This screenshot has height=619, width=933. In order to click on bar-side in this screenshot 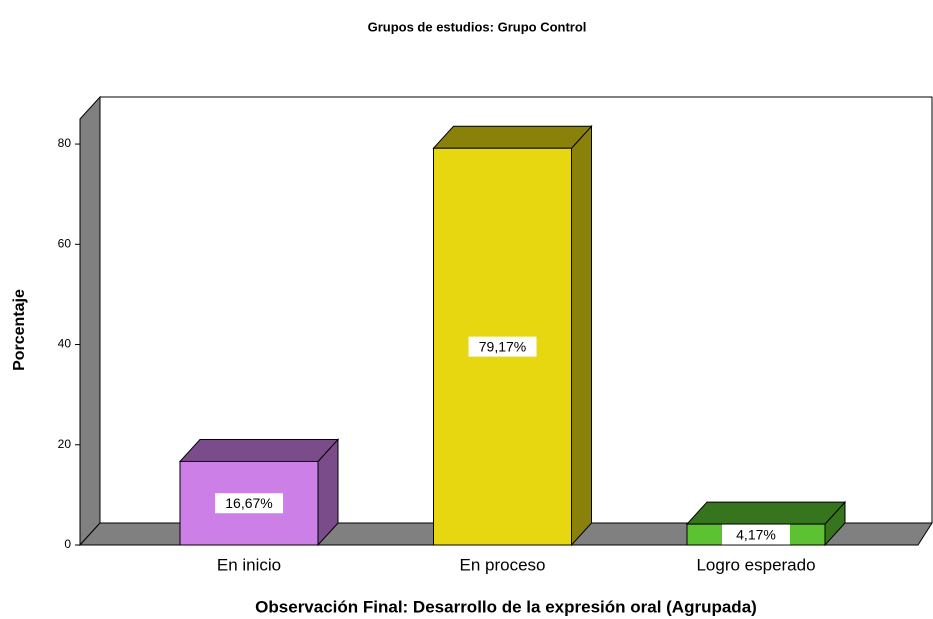, I will do `click(581, 335)`.